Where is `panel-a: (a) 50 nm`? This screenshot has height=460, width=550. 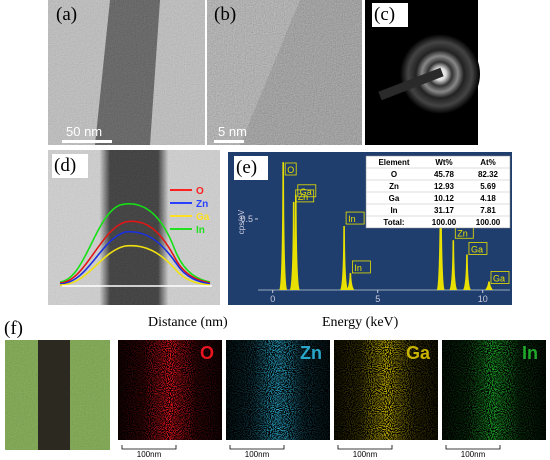
panel-a: (a) 50 nm is located at coordinates (126, 72).